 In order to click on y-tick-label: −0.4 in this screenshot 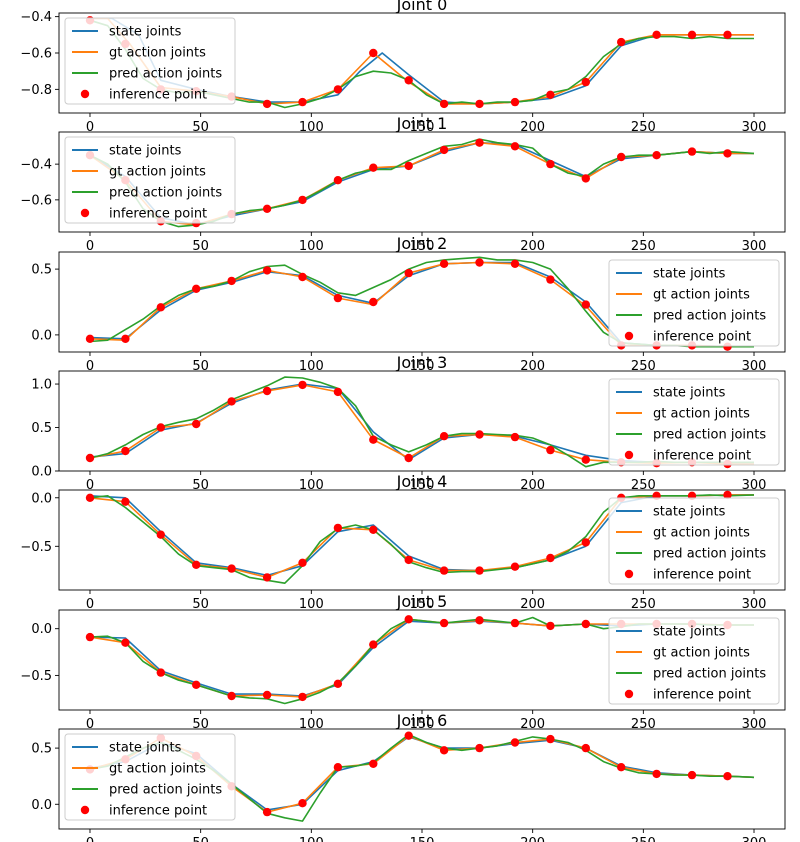, I will do `click(36, 165)`.